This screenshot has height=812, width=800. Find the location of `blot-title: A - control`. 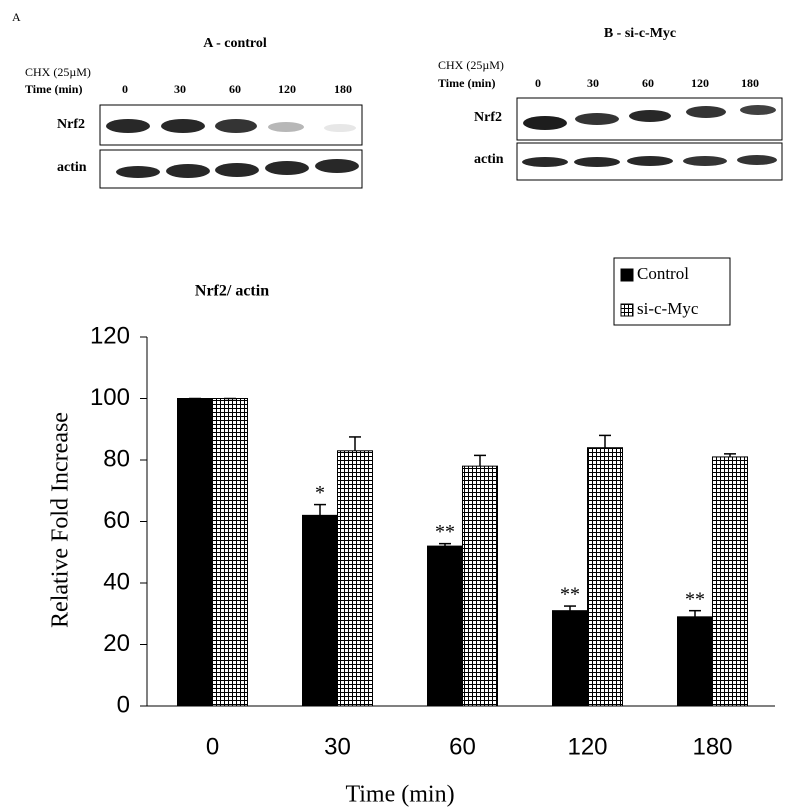

blot-title: A - control is located at coordinates (235, 43).